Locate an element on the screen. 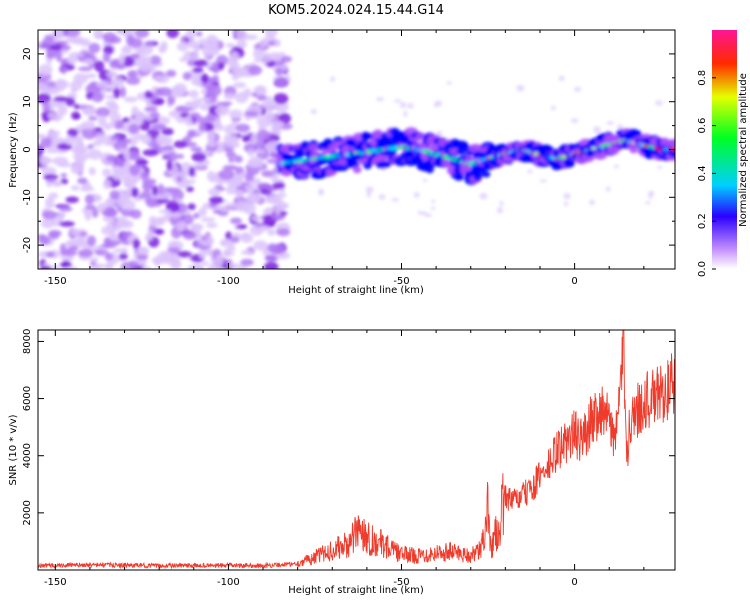 This screenshot has width=750, height=600. colorbar-tick-label: 0.0 is located at coordinates (702, 269).